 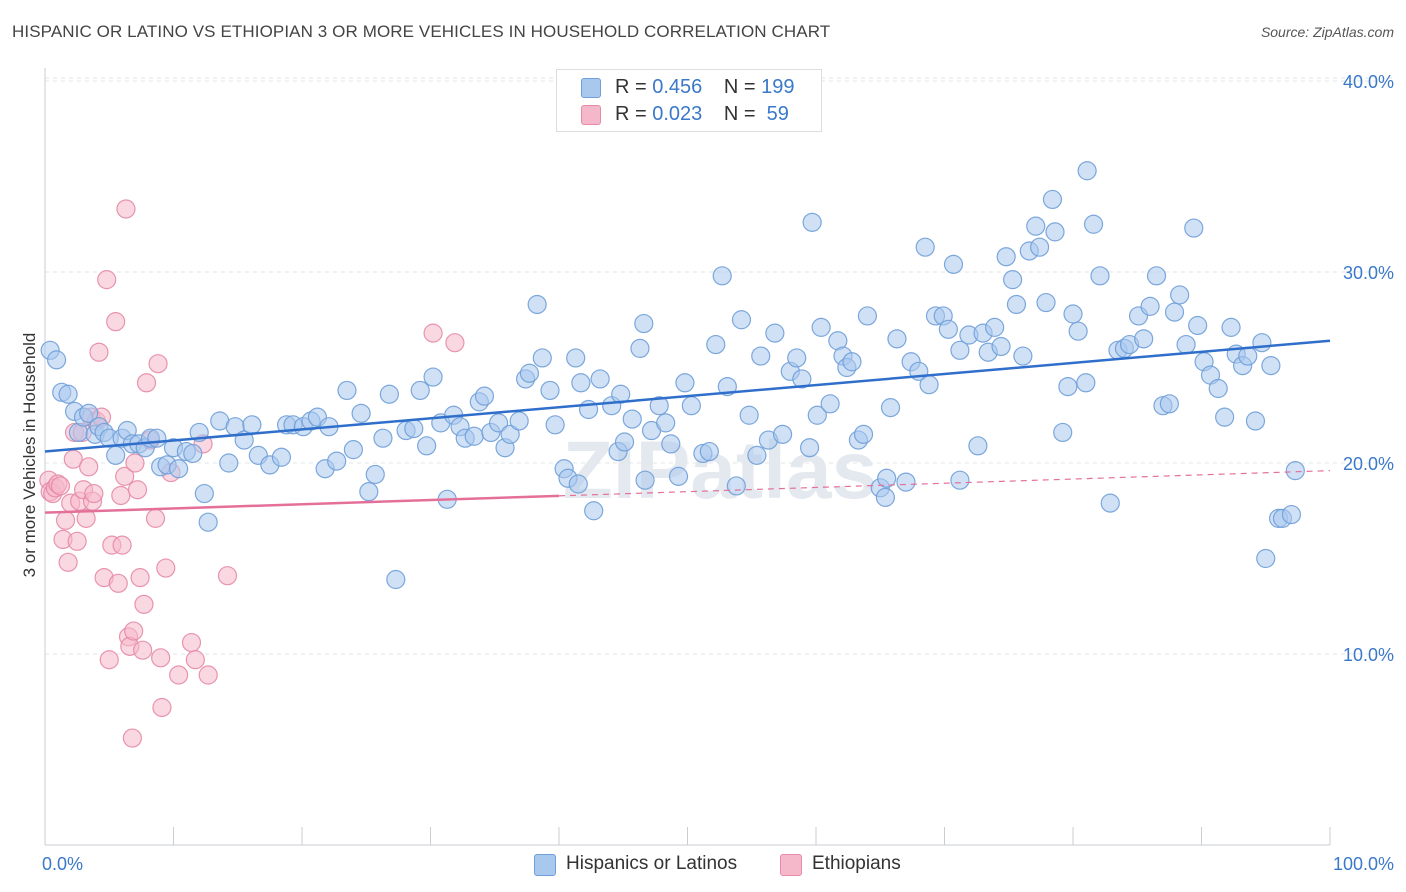 I want to click on legend-n-value: 199, so click(x=778, y=87).